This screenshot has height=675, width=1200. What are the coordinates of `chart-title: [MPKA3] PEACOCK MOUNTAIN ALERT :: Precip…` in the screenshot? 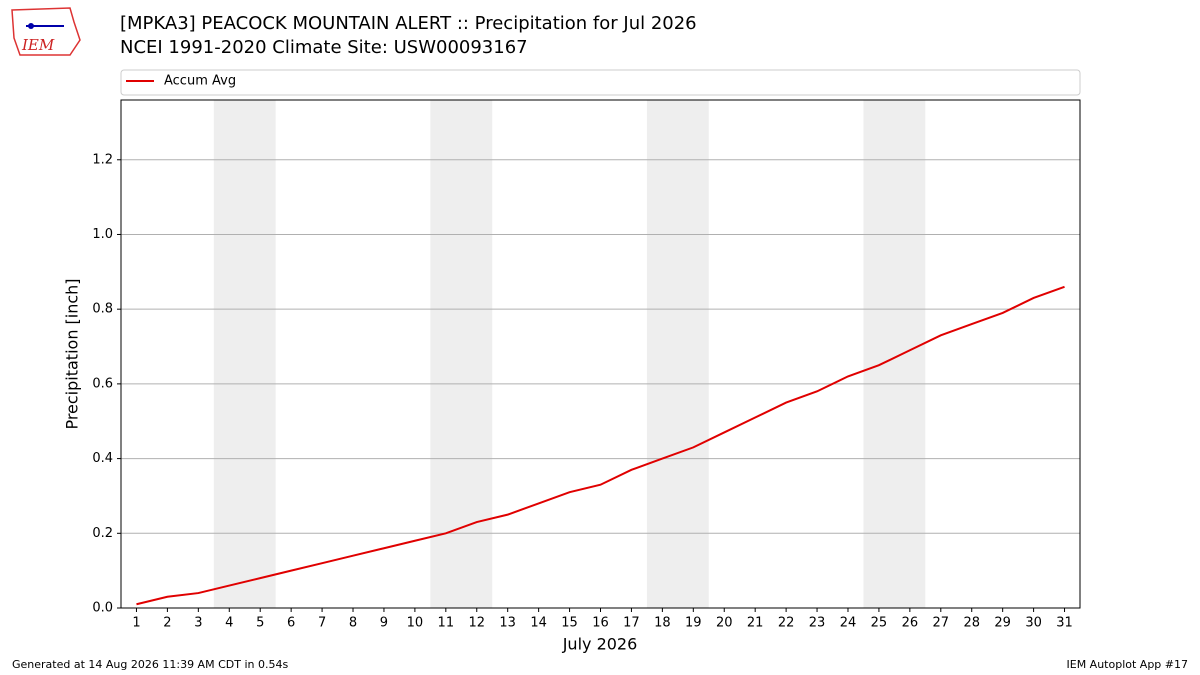 It's located at (408, 23).